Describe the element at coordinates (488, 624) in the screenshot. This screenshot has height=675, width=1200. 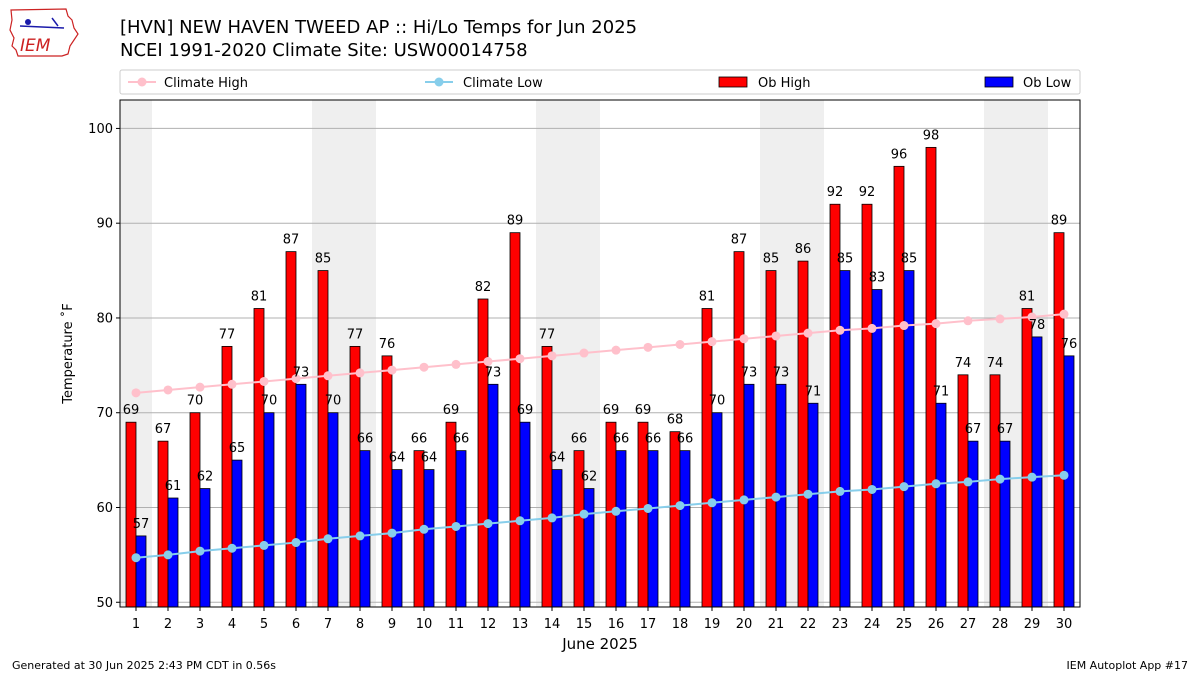
I see `x-tick-label-12: 12` at that location.